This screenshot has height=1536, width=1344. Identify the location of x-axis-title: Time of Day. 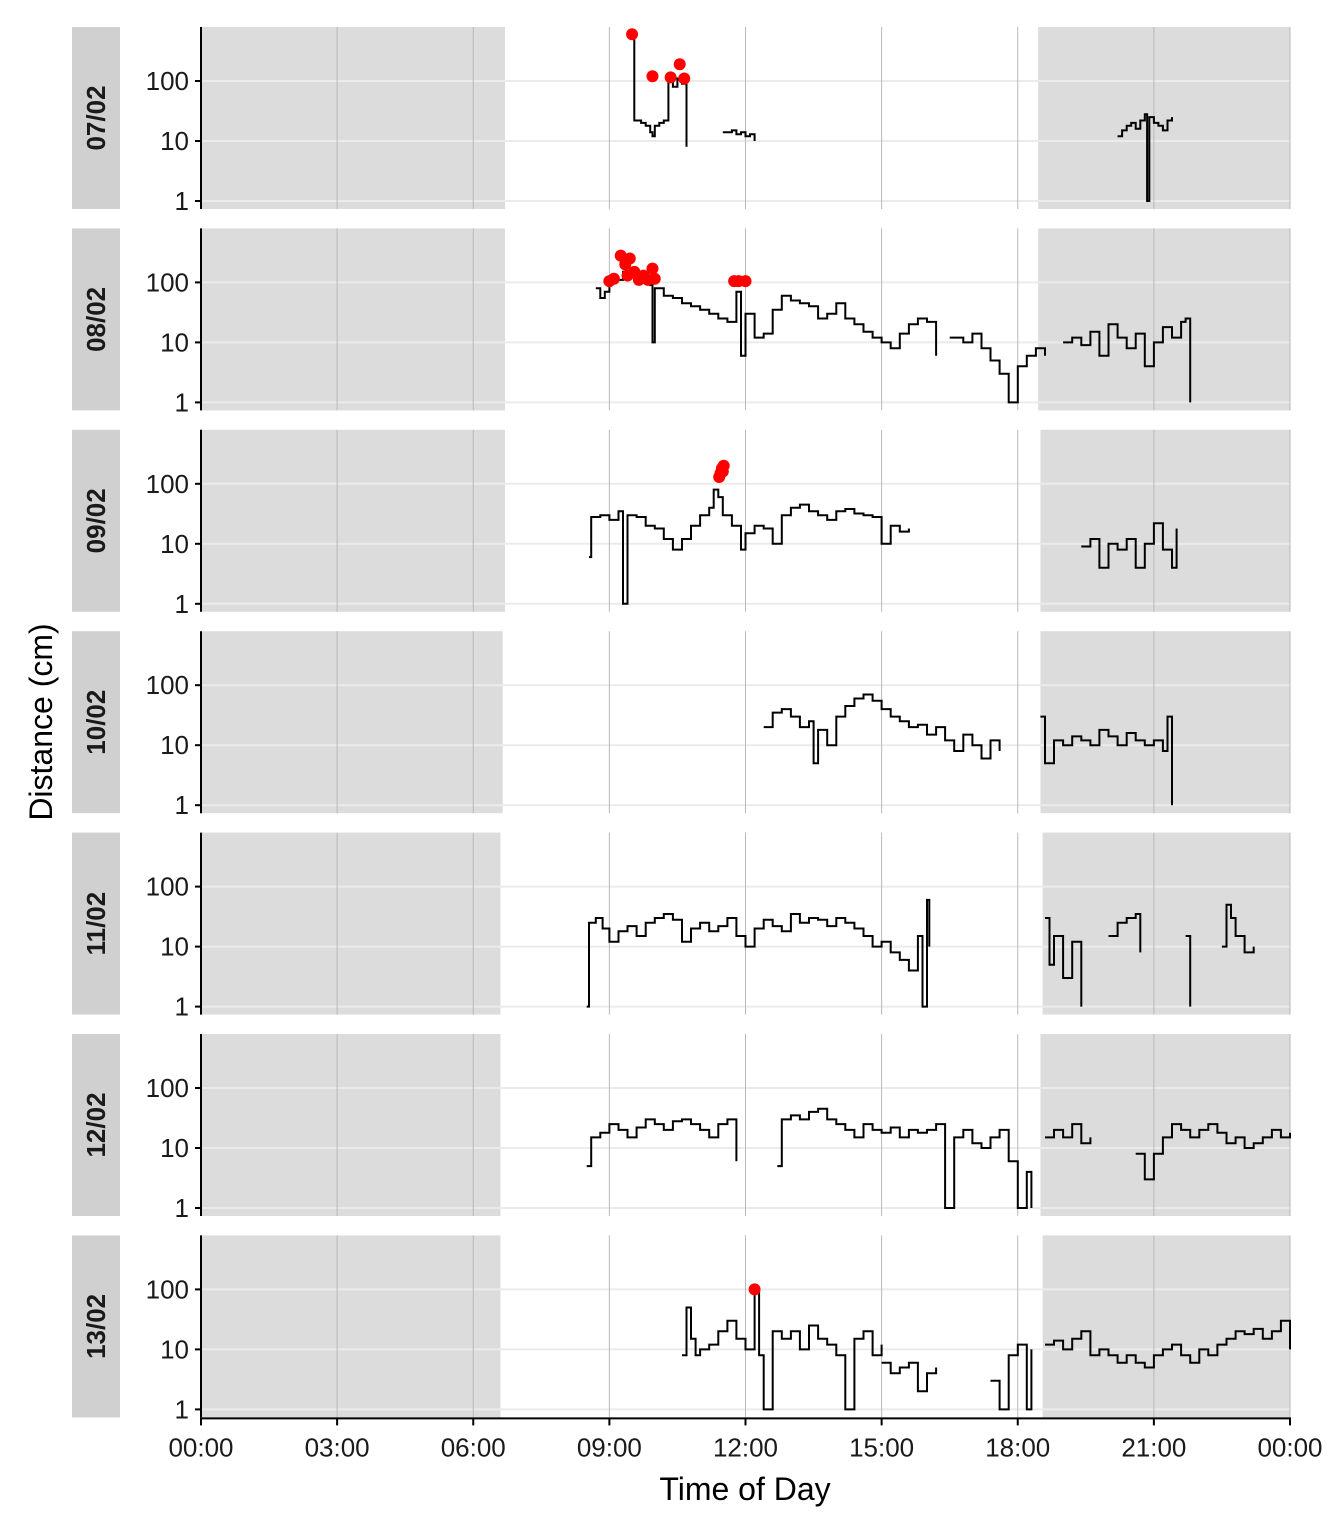
(744, 1489).